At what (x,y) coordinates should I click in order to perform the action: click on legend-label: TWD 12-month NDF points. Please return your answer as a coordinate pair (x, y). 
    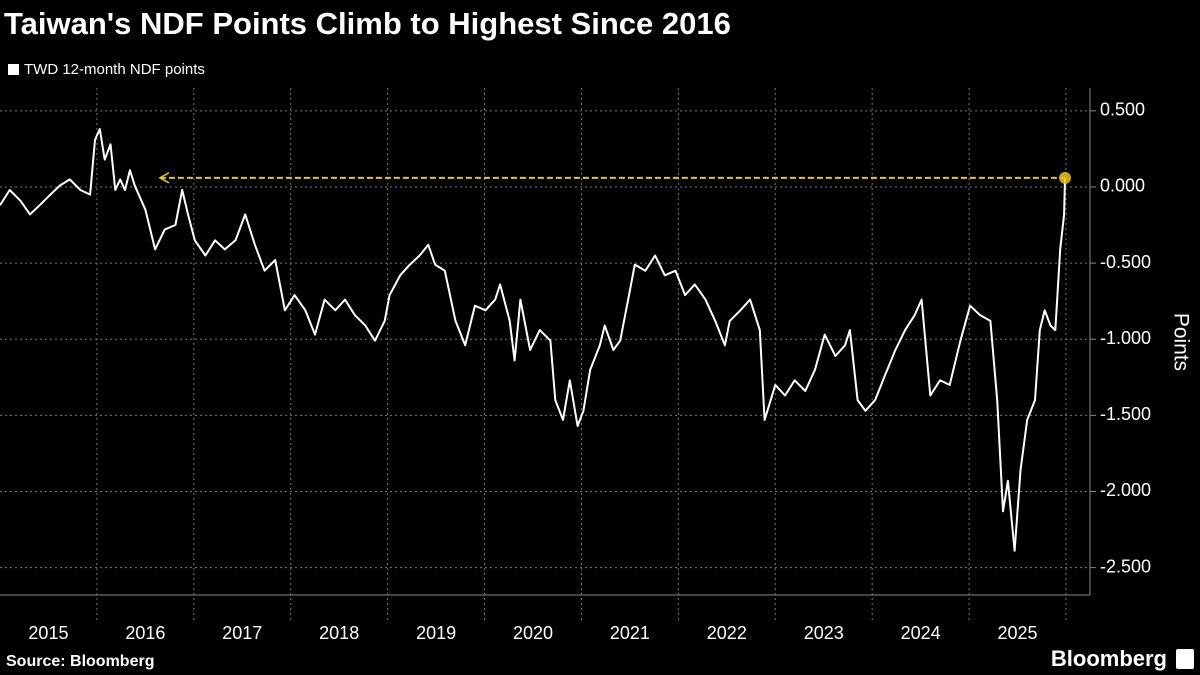
    Looking at the image, I should click on (114, 69).